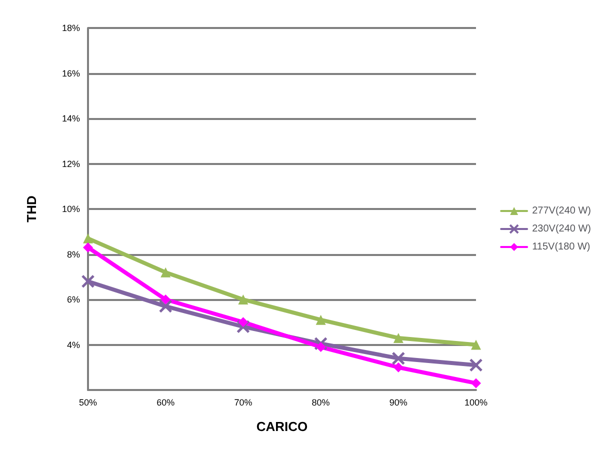 This screenshot has height=458, width=614. What do you see at coordinates (398, 403) in the screenshot?
I see `x-tick-label: 90%` at bounding box center [398, 403].